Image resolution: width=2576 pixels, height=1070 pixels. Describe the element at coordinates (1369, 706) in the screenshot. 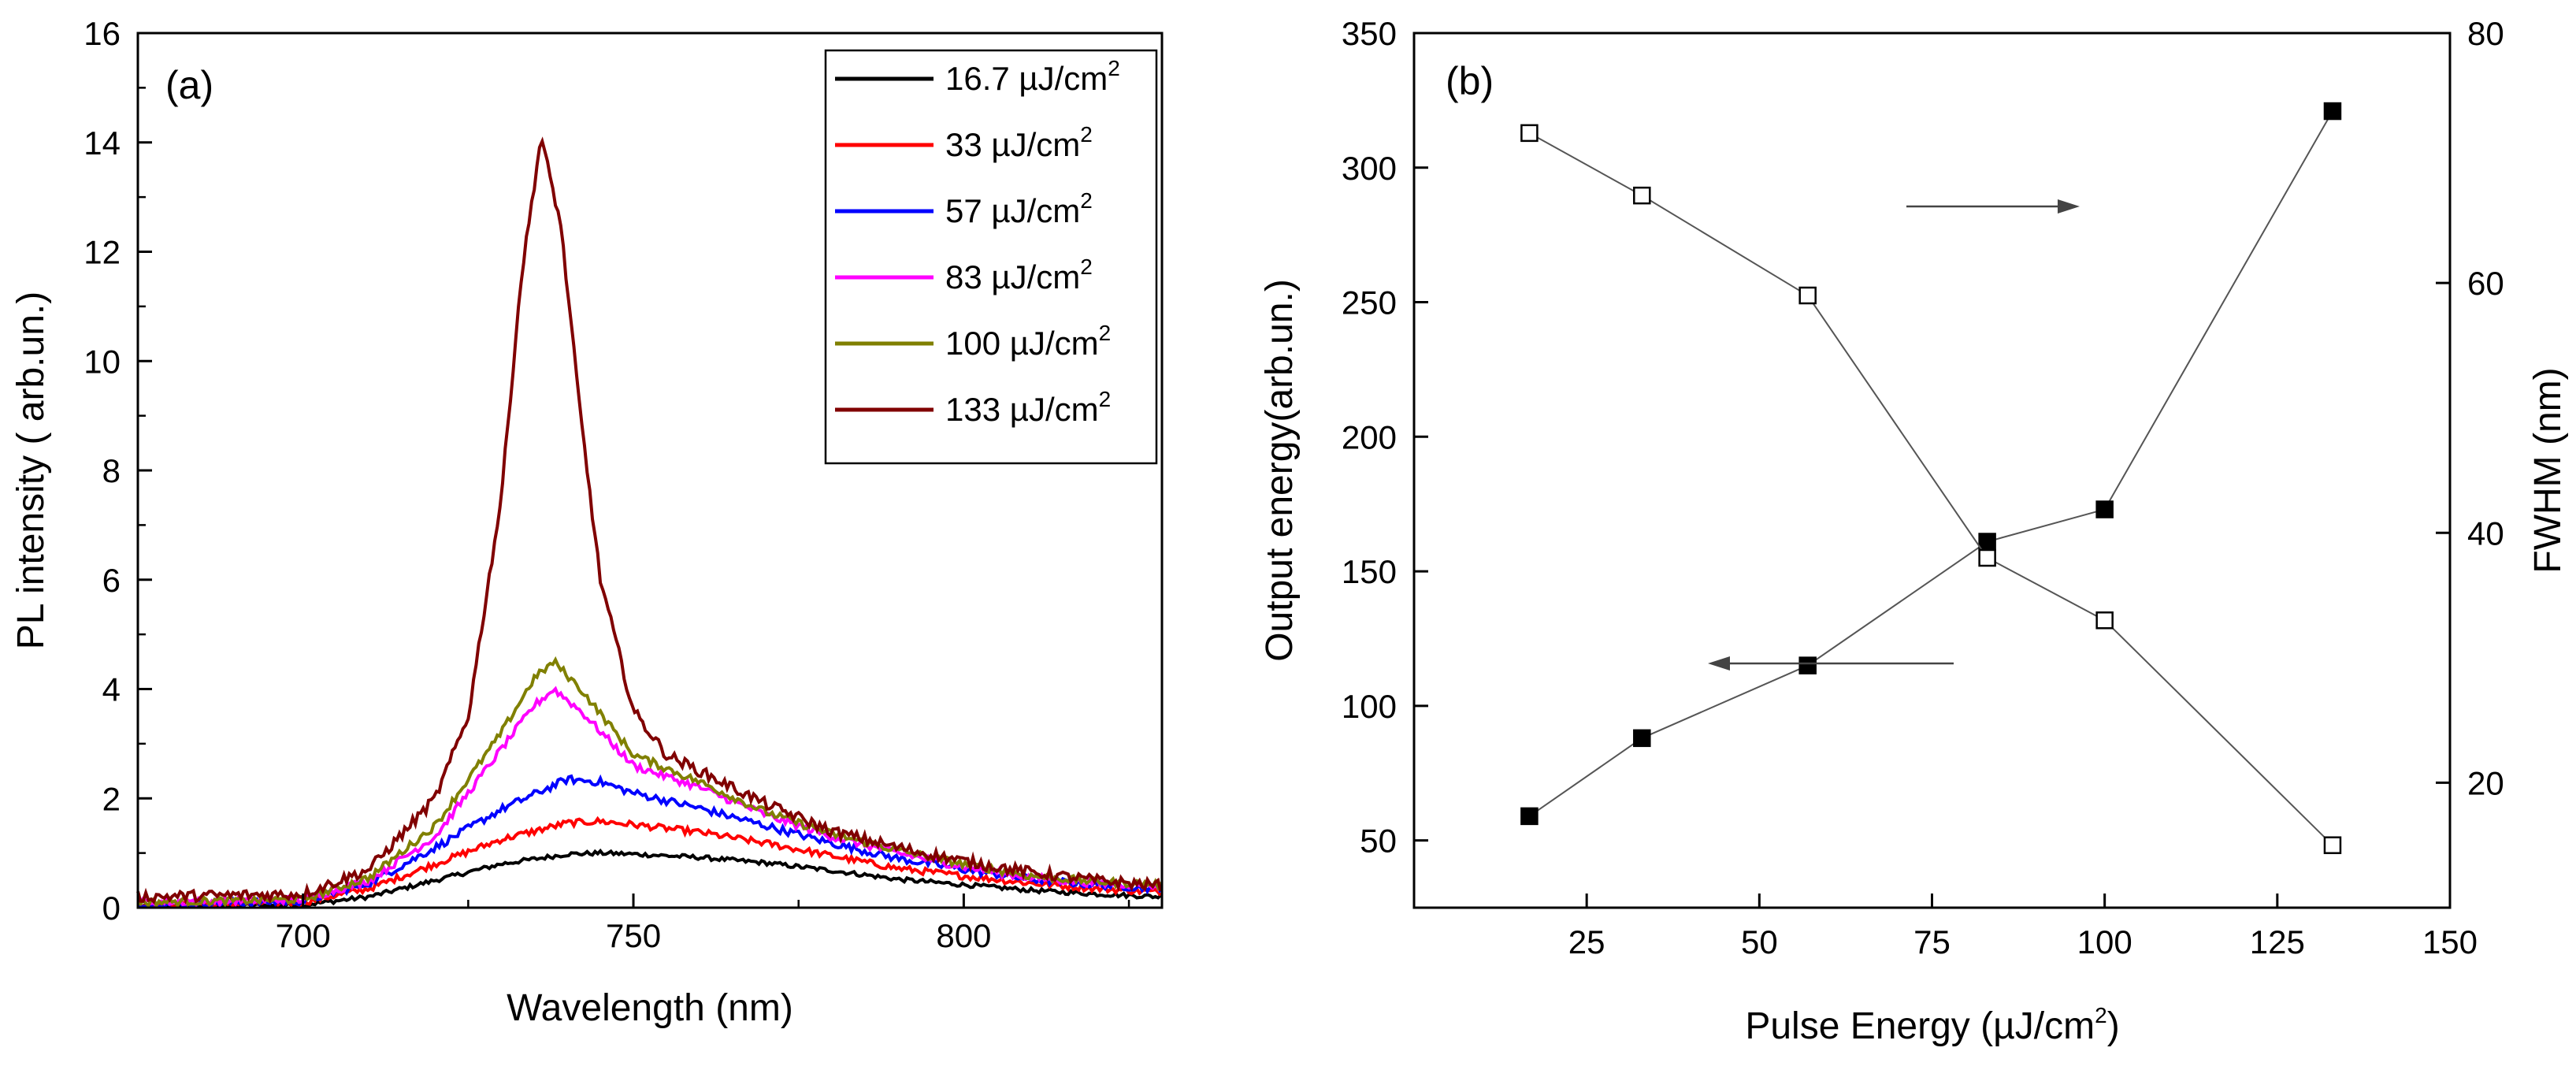

I see `panel-b-y-tick-label: 100` at that location.